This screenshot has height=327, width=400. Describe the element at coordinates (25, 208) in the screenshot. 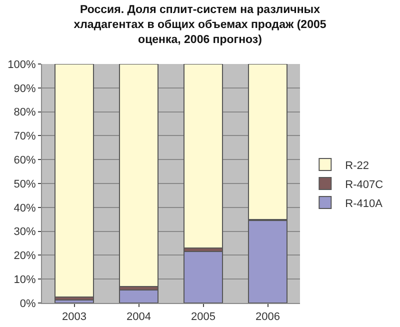

I see `y-tick-label: 40%` at that location.